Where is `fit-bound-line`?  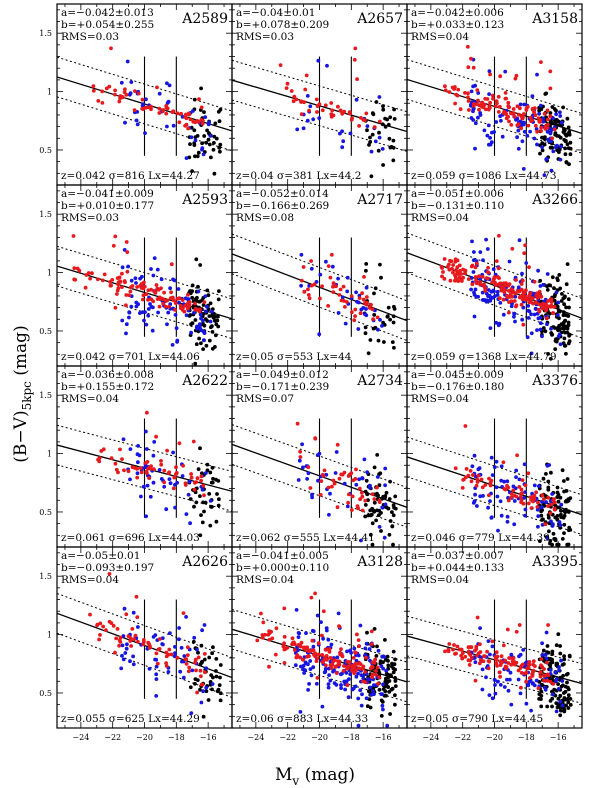 fit-bound-line is located at coordinates (144, 84).